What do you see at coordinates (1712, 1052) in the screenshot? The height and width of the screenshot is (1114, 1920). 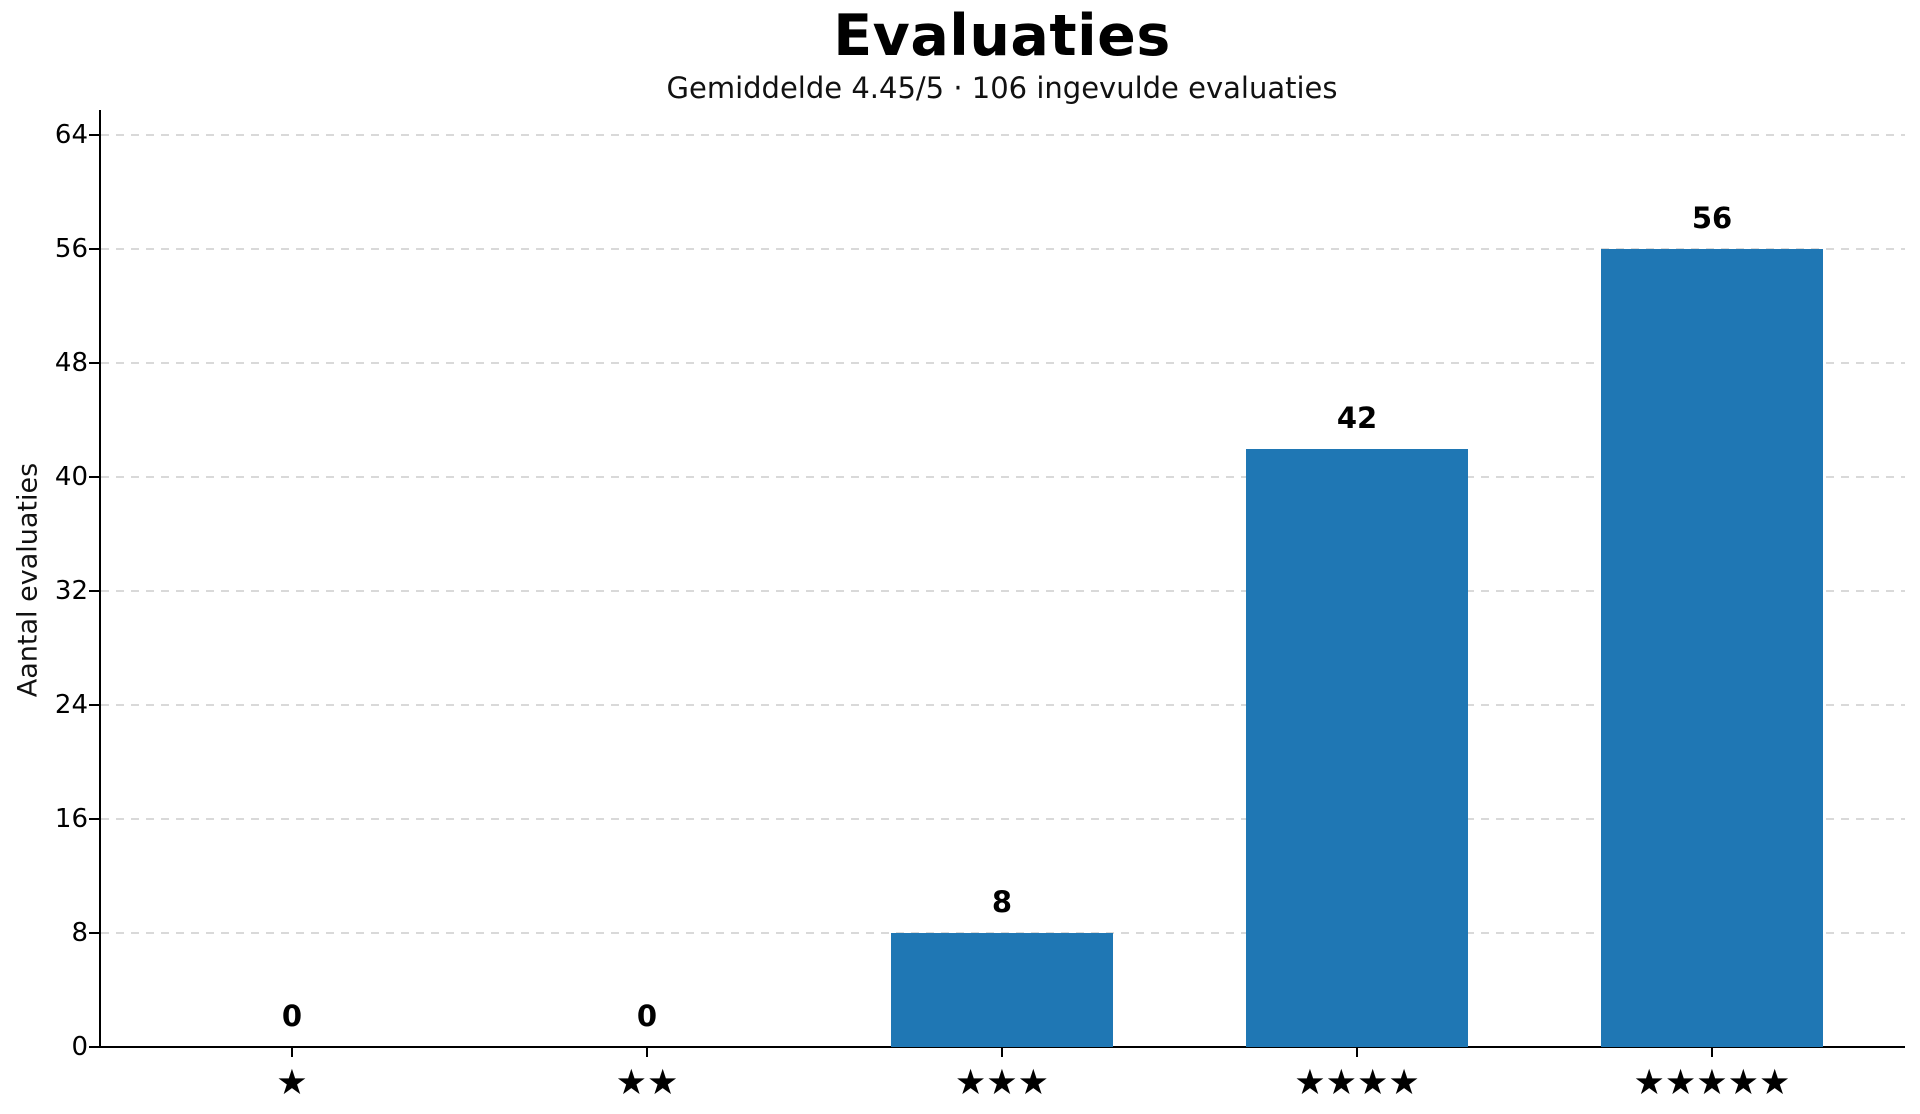 I see `x-tick-mark-5-star` at bounding box center [1712, 1052].